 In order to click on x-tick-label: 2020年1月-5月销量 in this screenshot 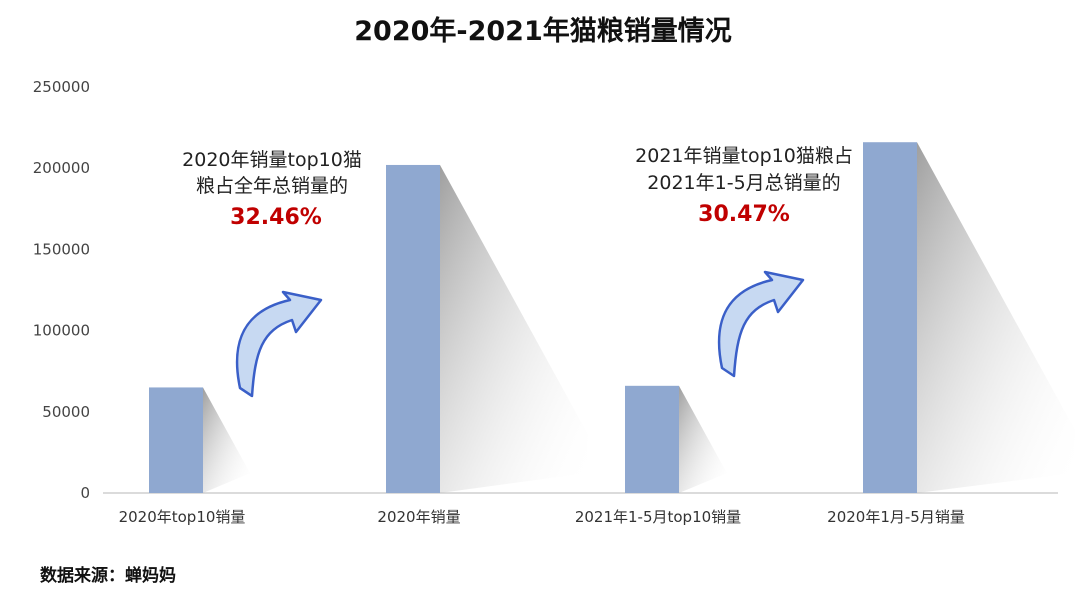, I will do `click(896, 517)`.